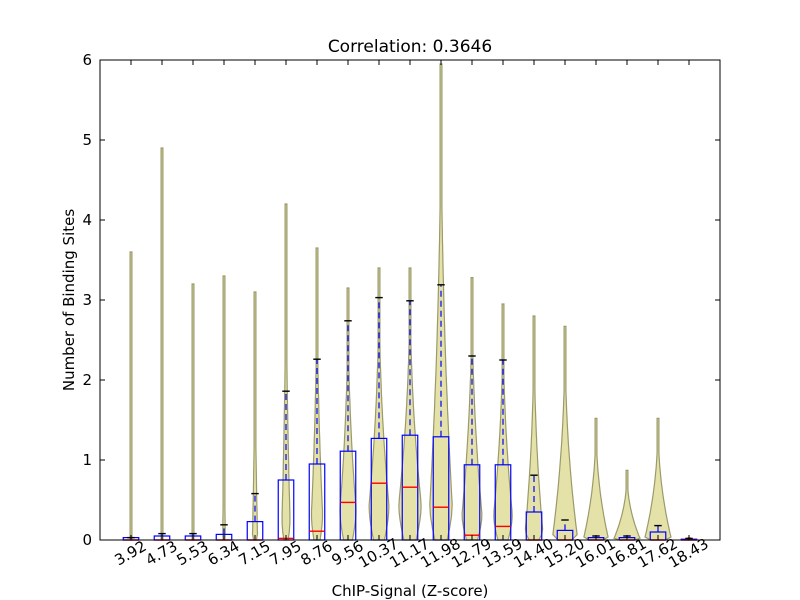 The image size is (800, 600). Describe the element at coordinates (87, 300) in the screenshot. I see `y-tick-label: 3` at that location.